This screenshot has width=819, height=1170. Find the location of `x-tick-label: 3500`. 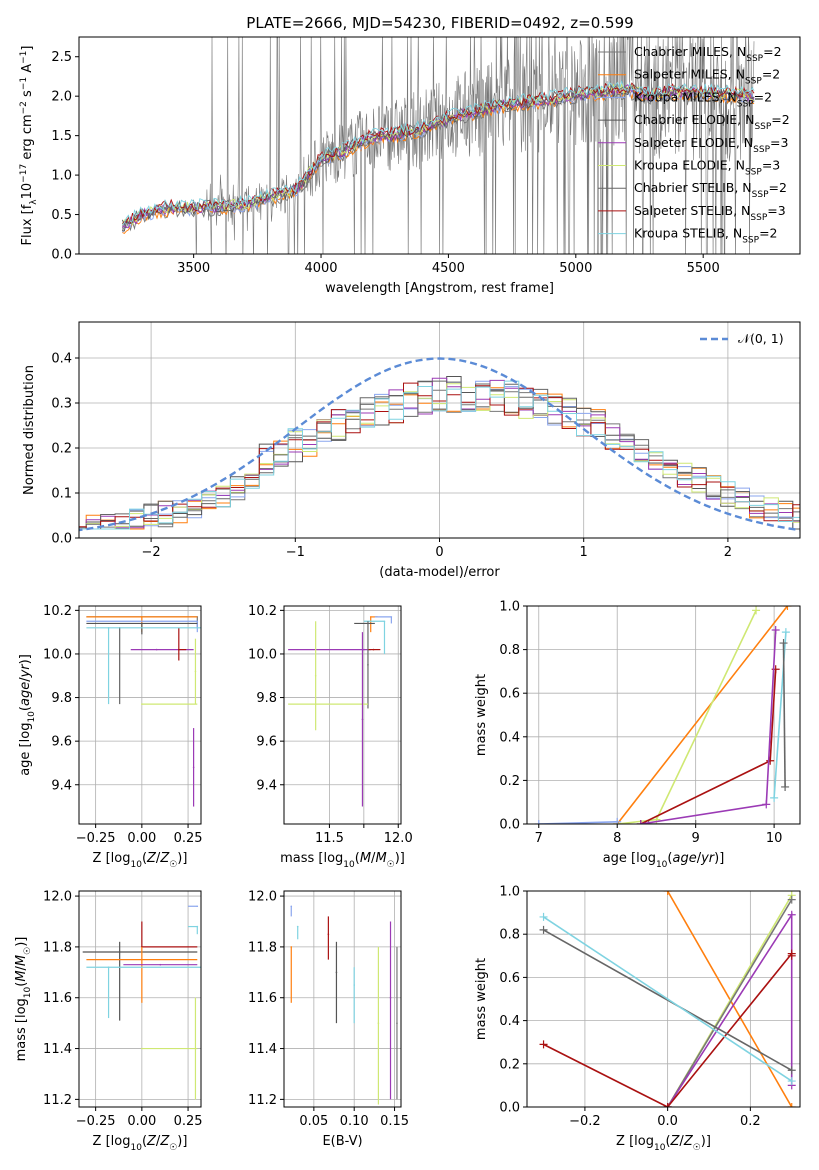

x-tick-label: 3500 is located at coordinates (193, 268).